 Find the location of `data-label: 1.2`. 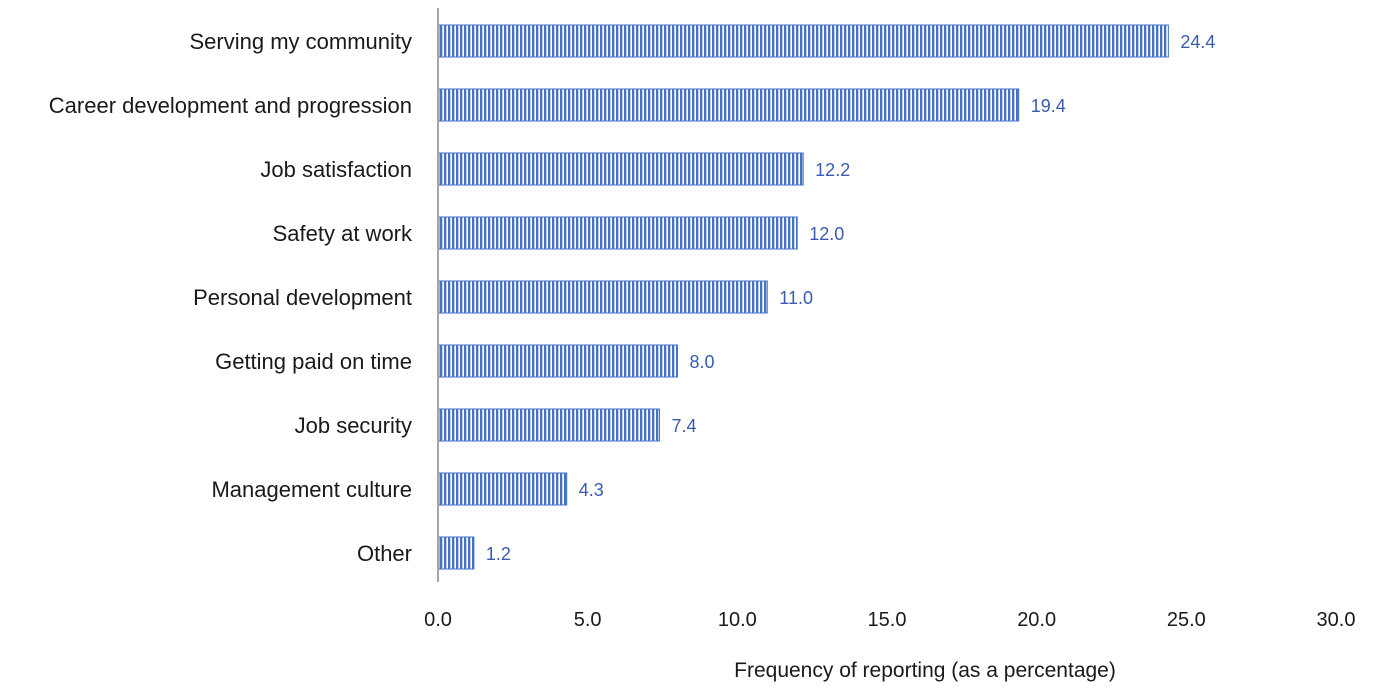

data-label: 1.2 is located at coordinates (498, 554).